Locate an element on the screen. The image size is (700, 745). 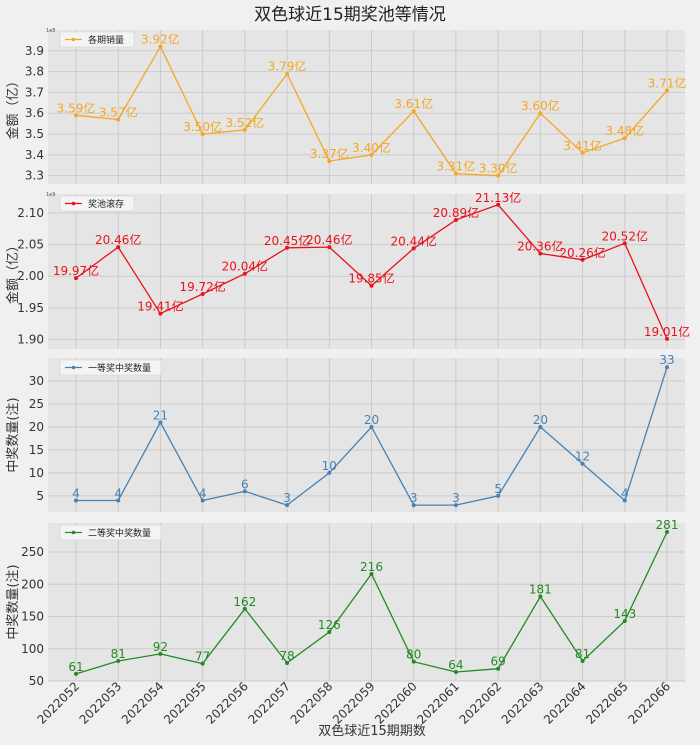
data-label: 4 is located at coordinates (118, 494).